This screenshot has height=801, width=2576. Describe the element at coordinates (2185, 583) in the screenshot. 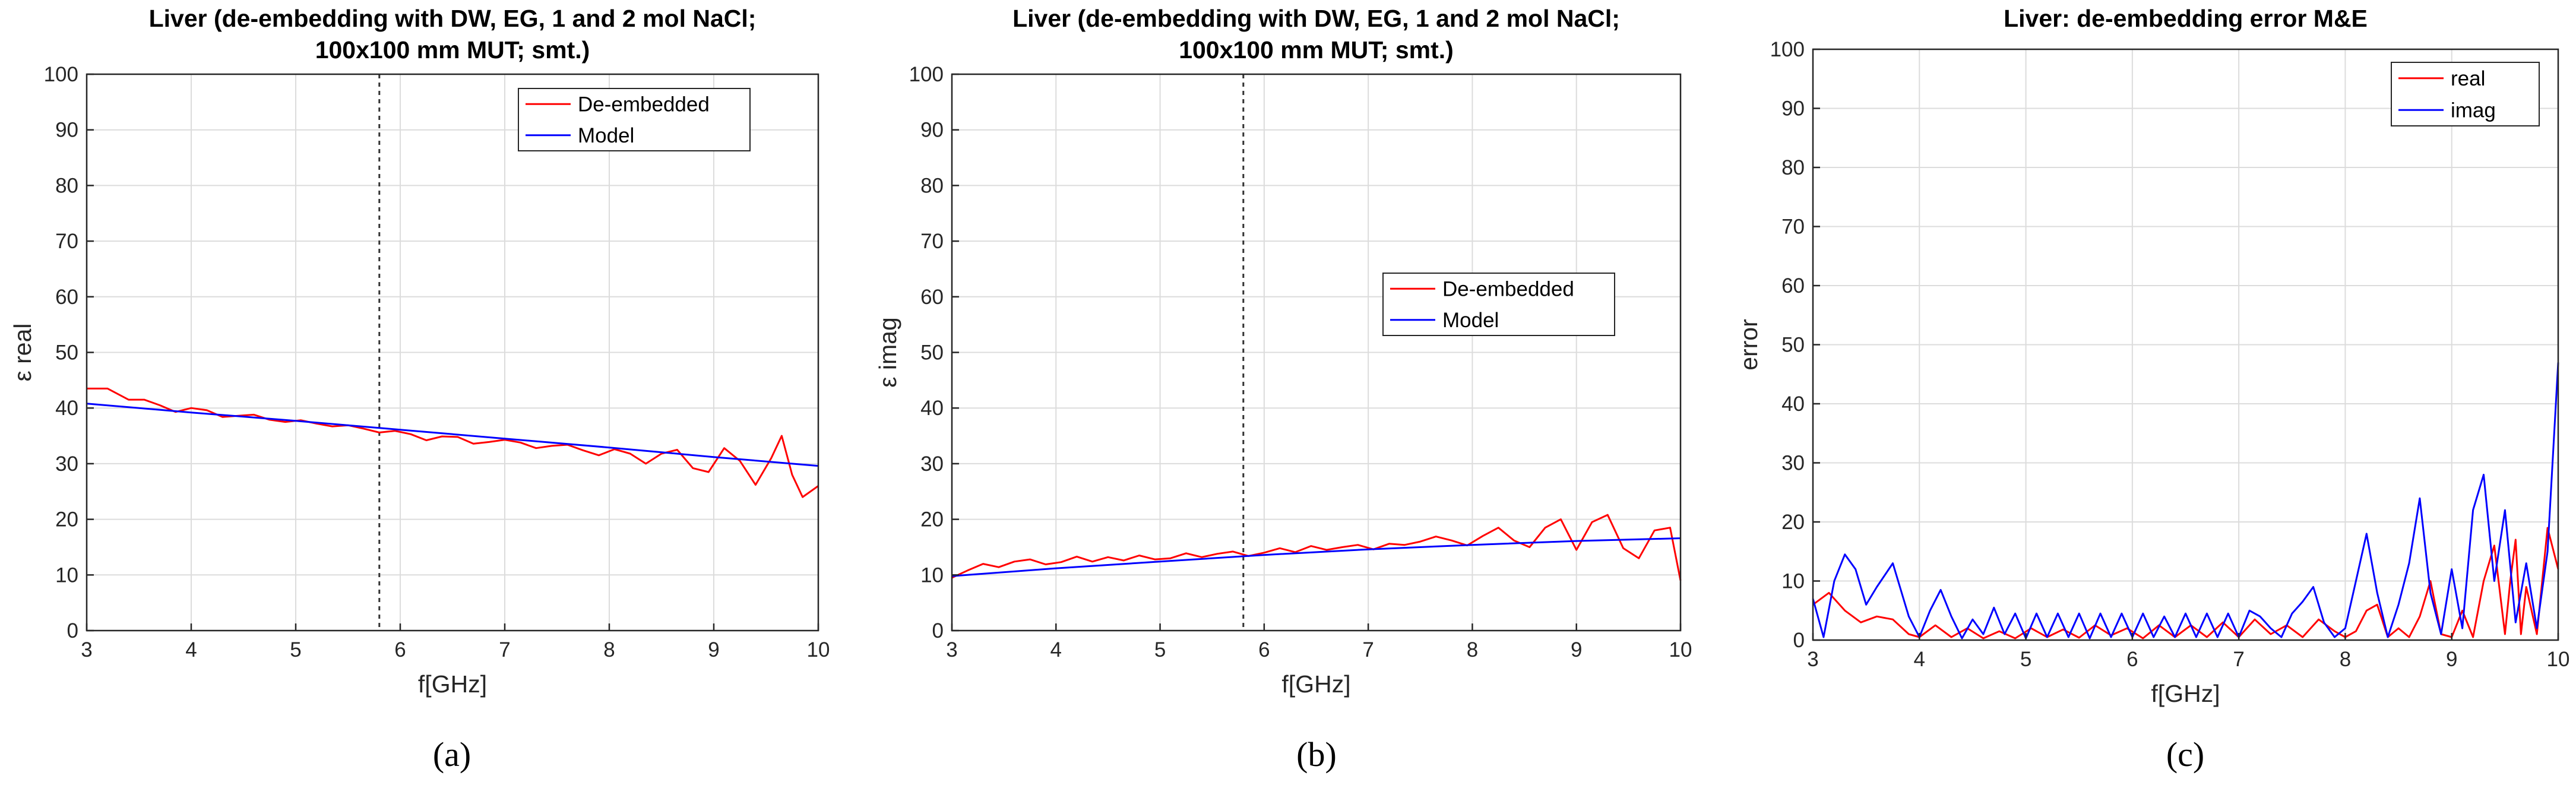

I see `series-line-real` at that location.